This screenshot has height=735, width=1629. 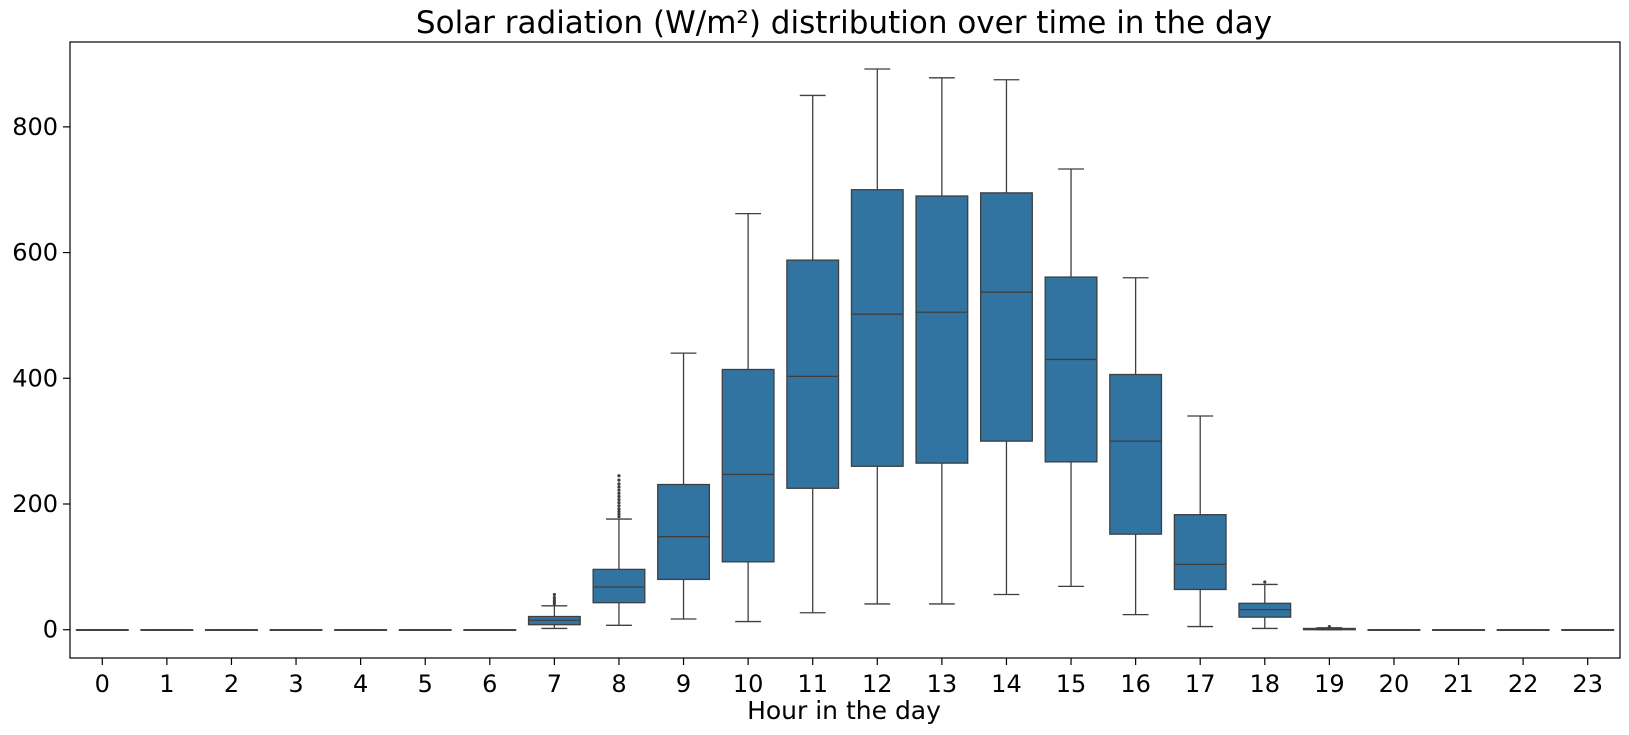 What do you see at coordinates (812, 684) in the screenshot?
I see `x-tick-label: 11` at bounding box center [812, 684].